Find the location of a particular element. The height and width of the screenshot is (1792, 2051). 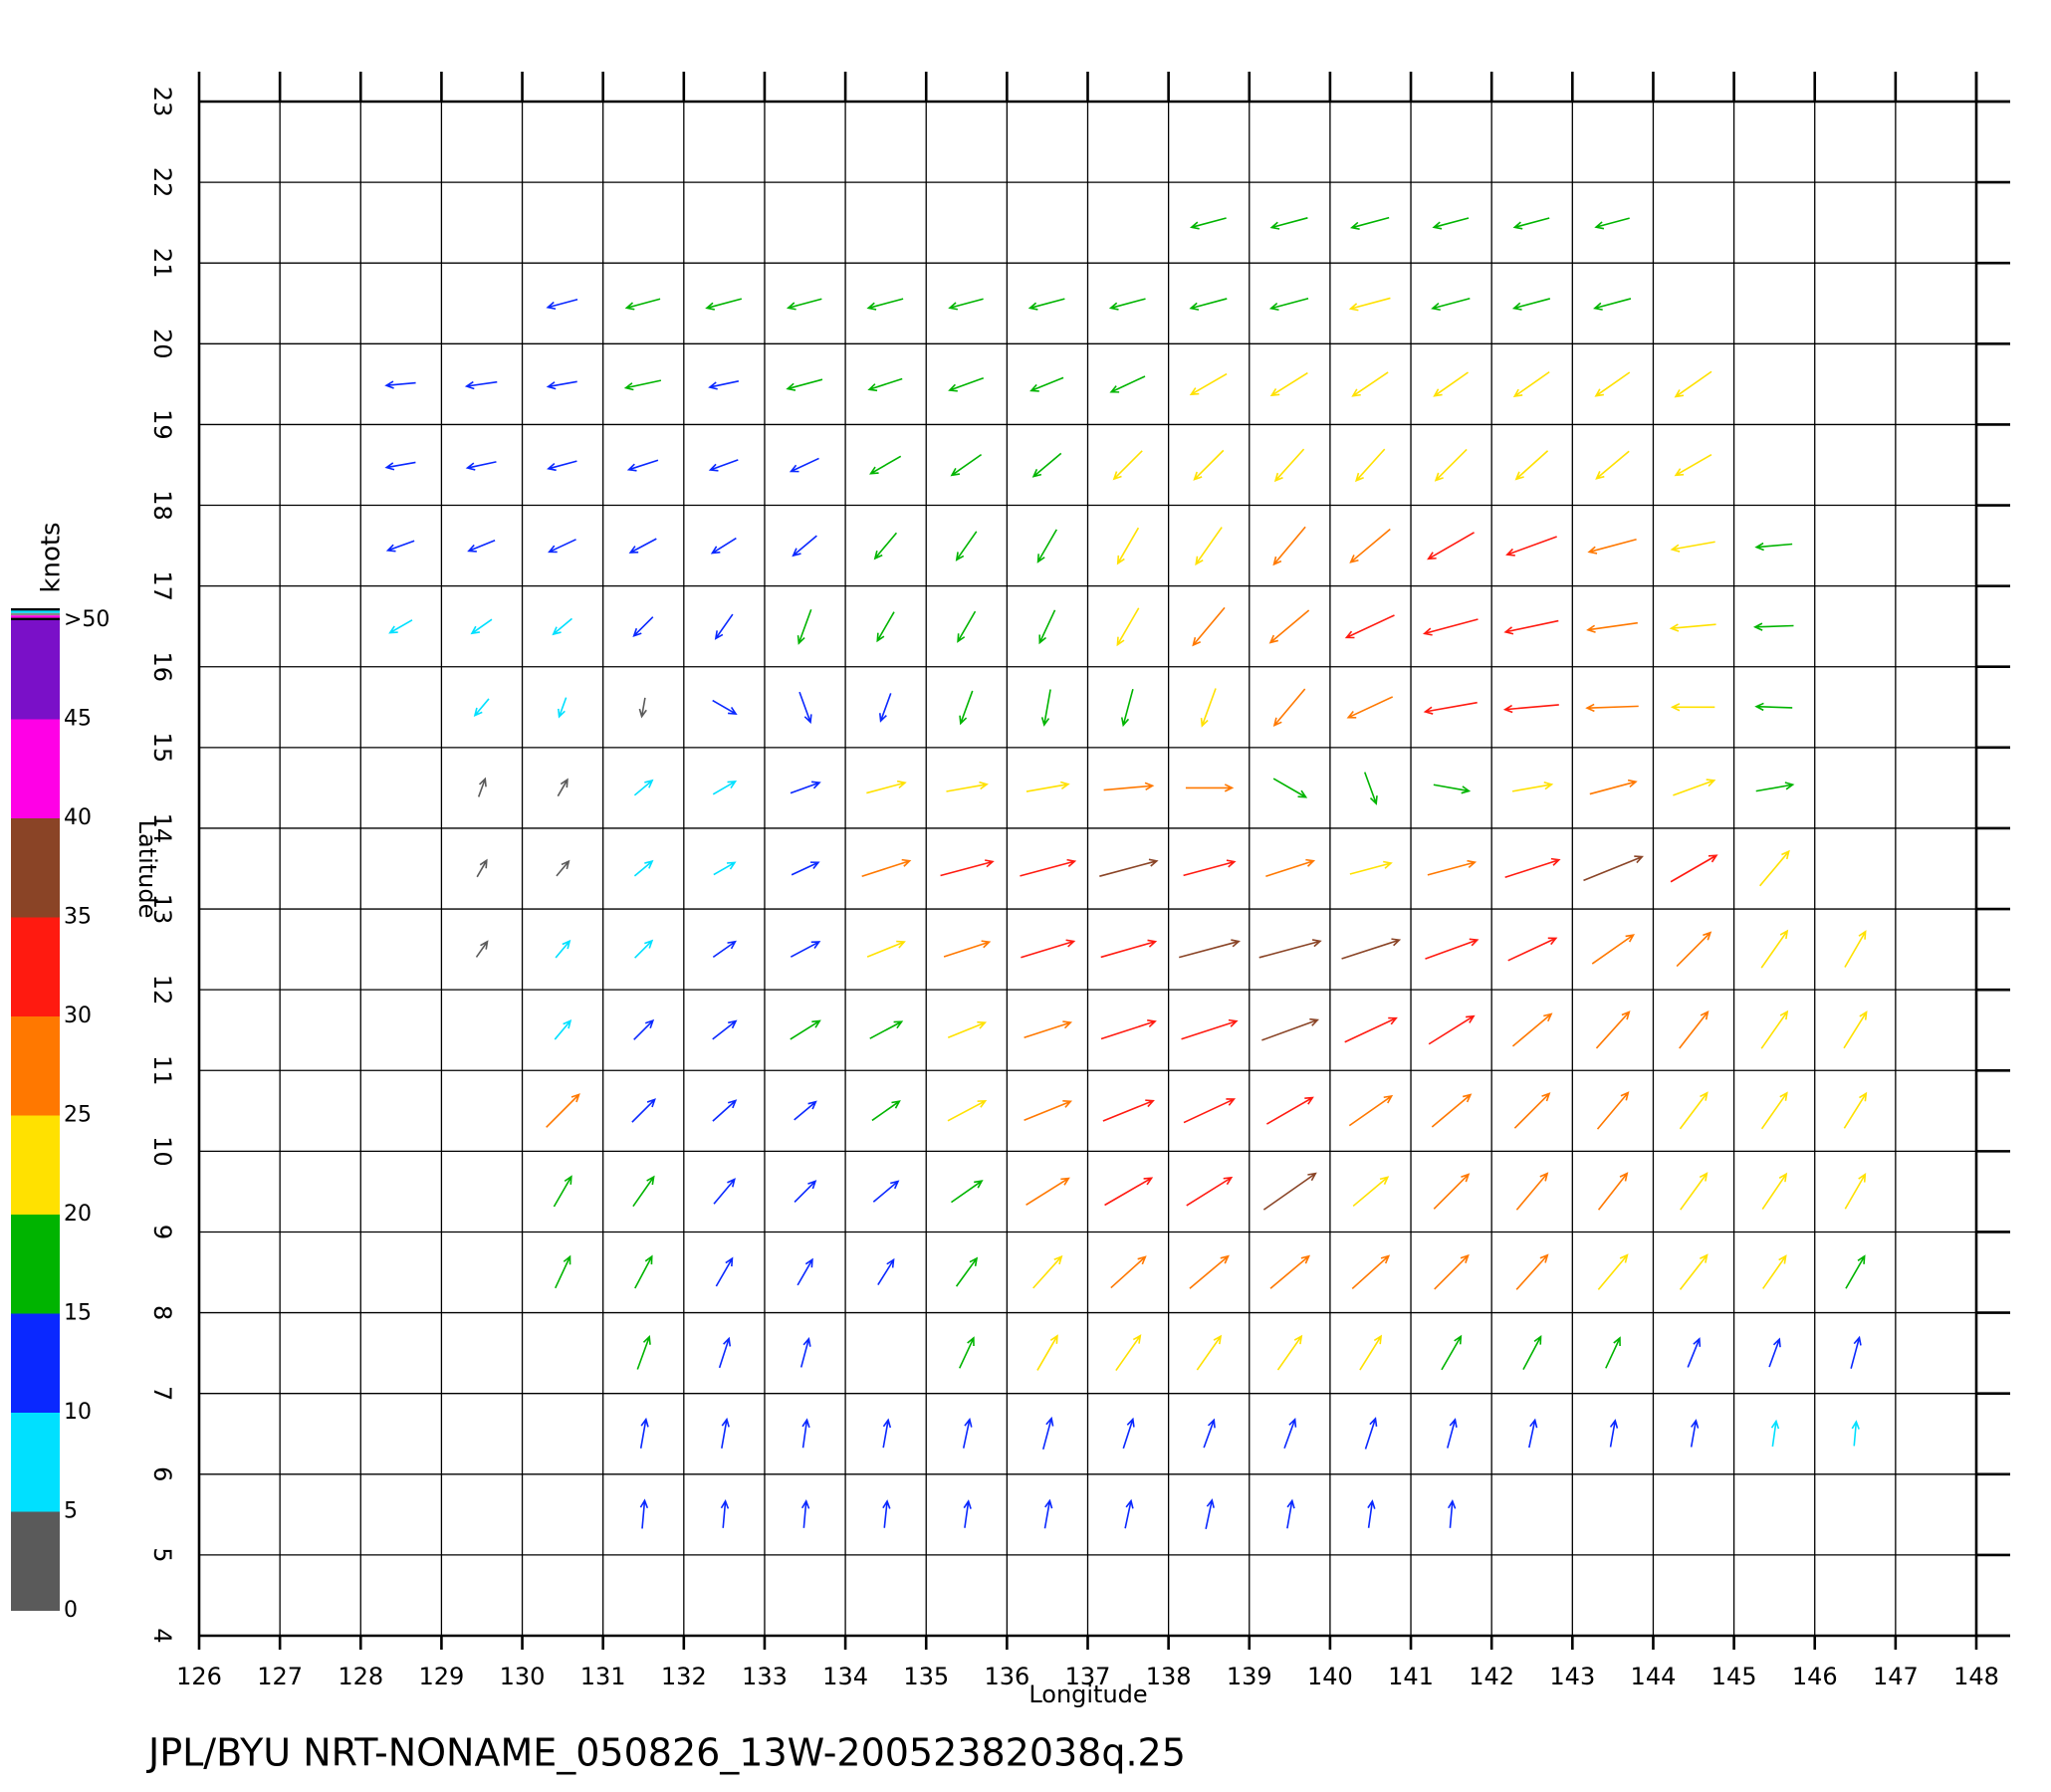

y-tick-label: 18 is located at coordinates (162, 506).